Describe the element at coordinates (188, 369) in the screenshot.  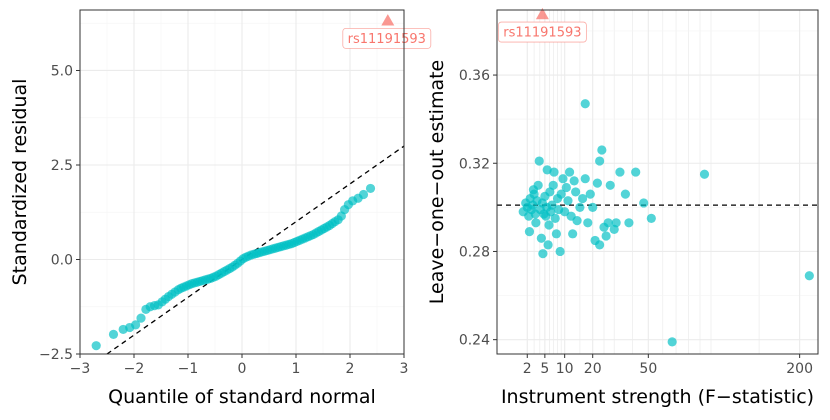
I see `qq-x-tick-label: −1` at that location.